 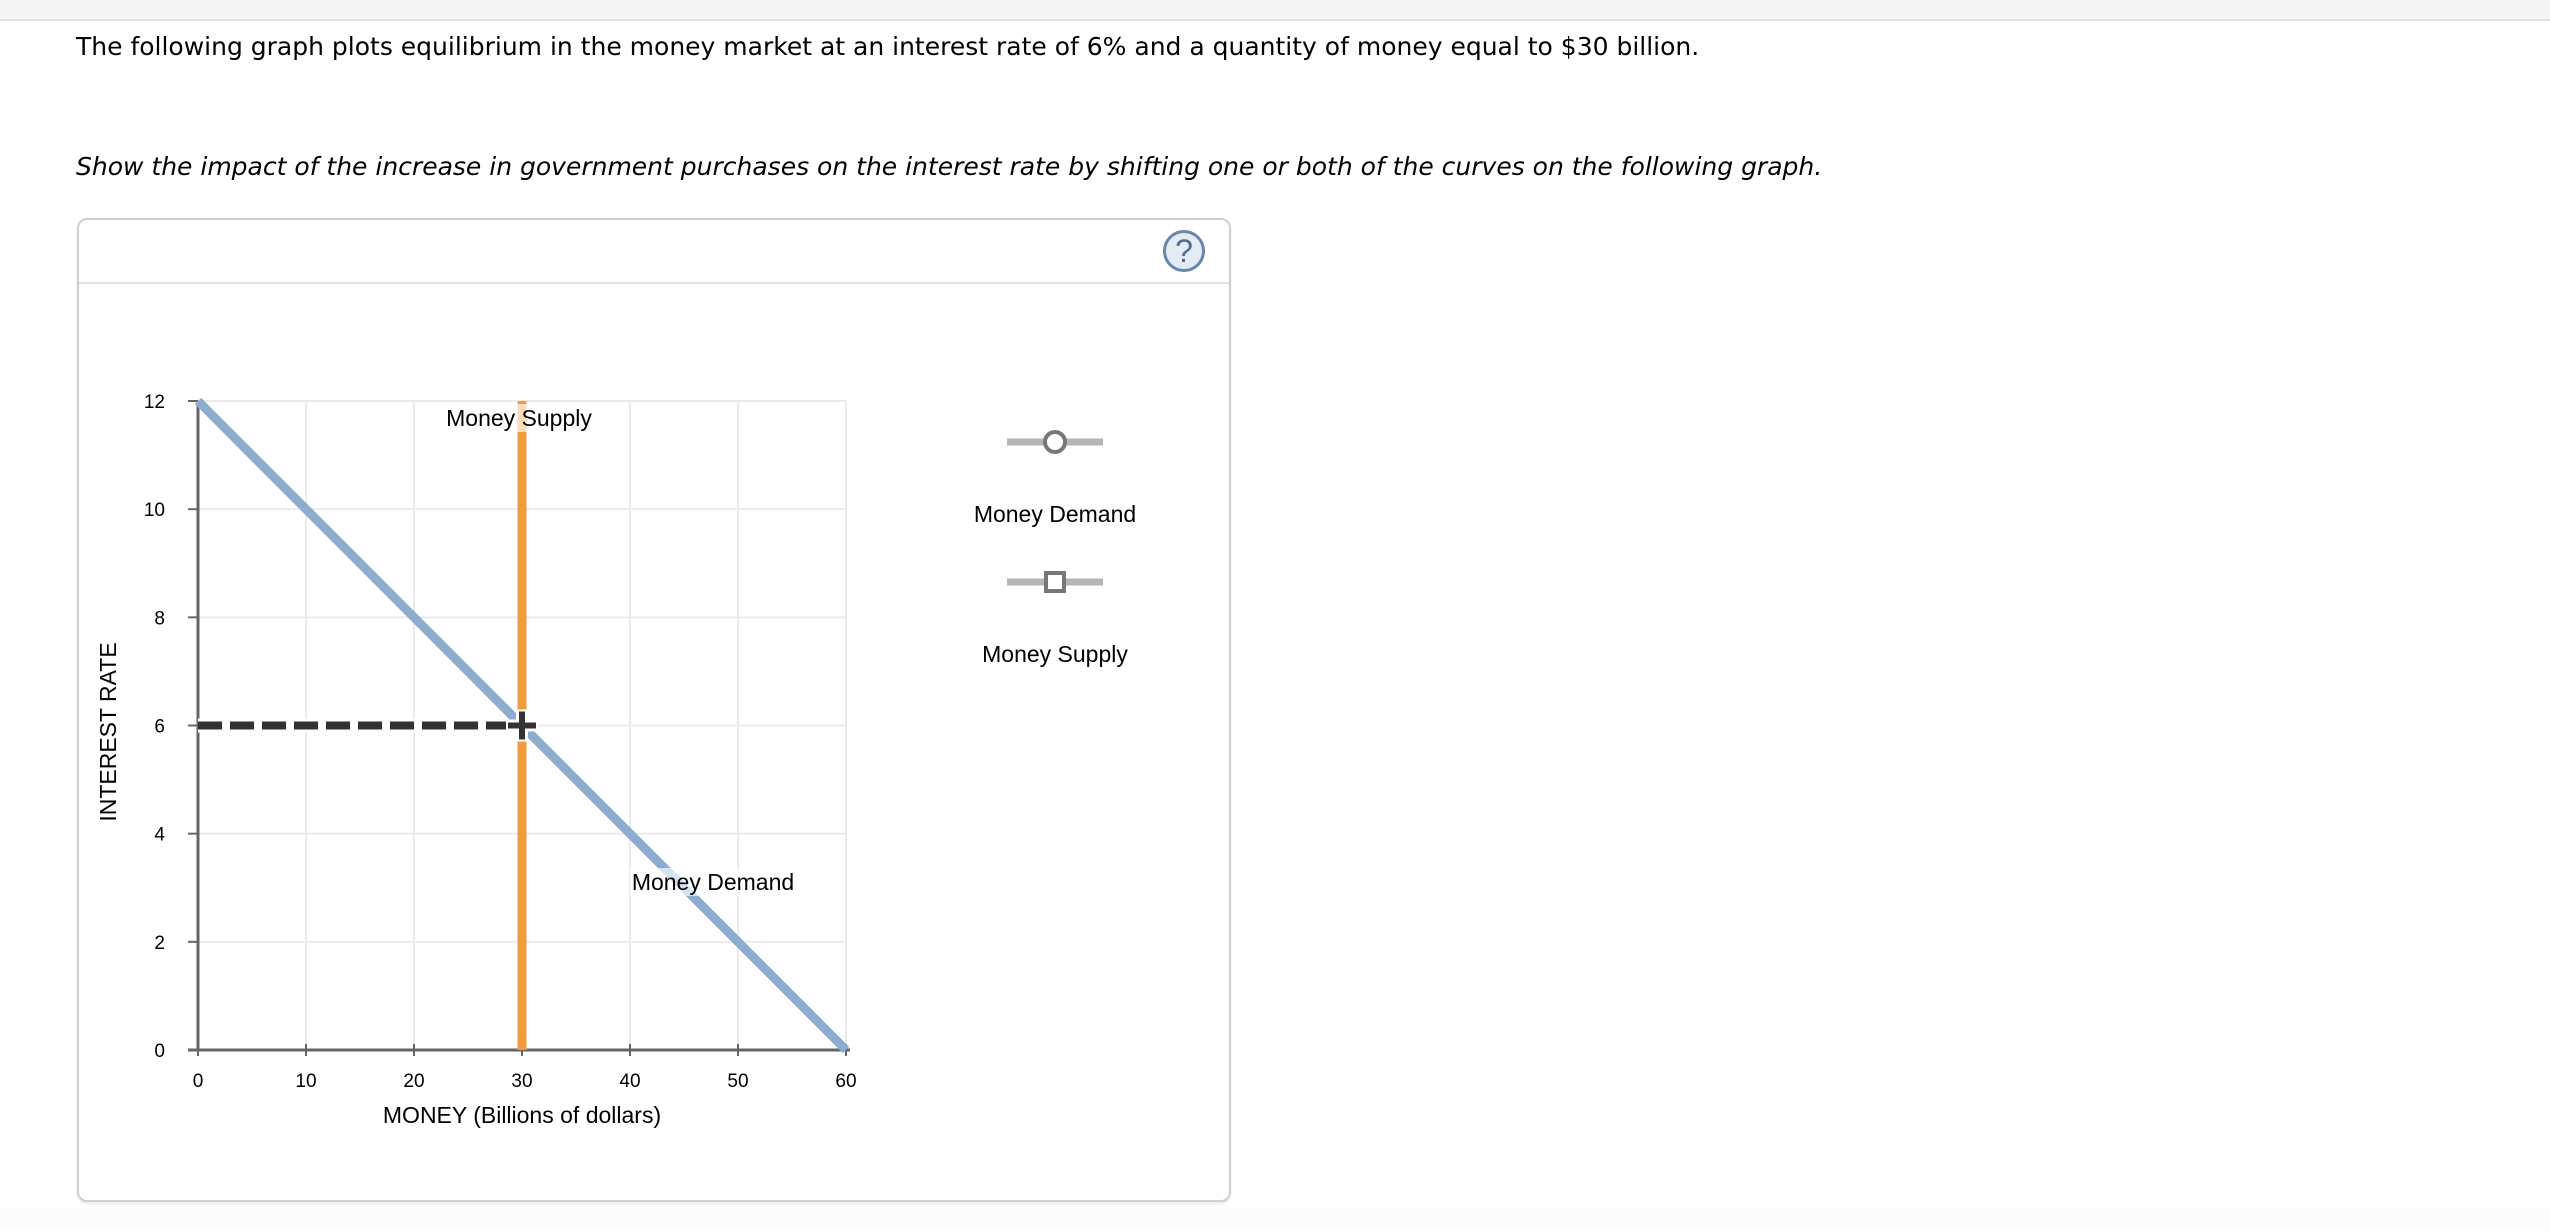 What do you see at coordinates (1184, 251) in the screenshot?
I see `help-button: ?` at bounding box center [1184, 251].